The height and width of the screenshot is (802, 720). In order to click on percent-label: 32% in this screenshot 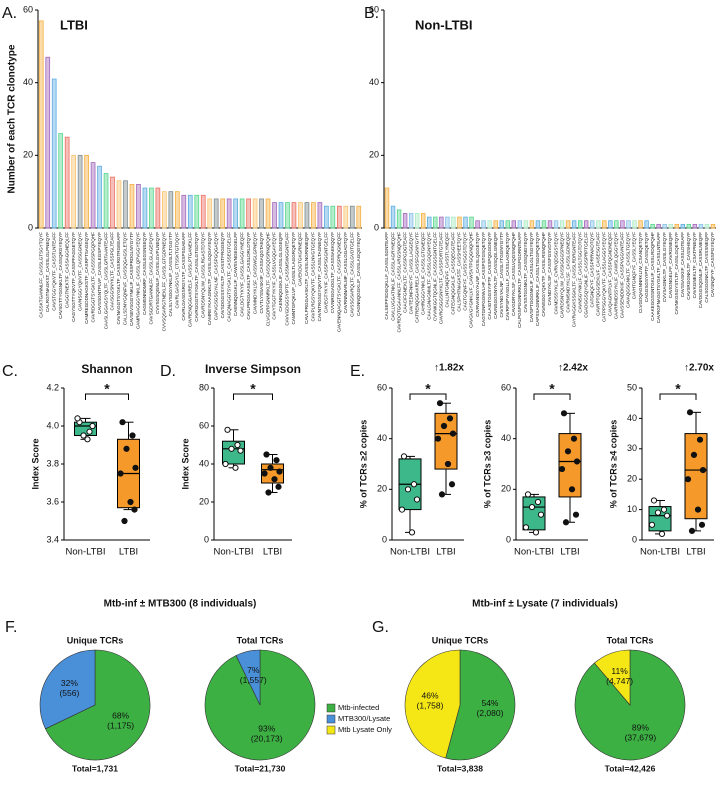, I will do `click(69, 683)`.